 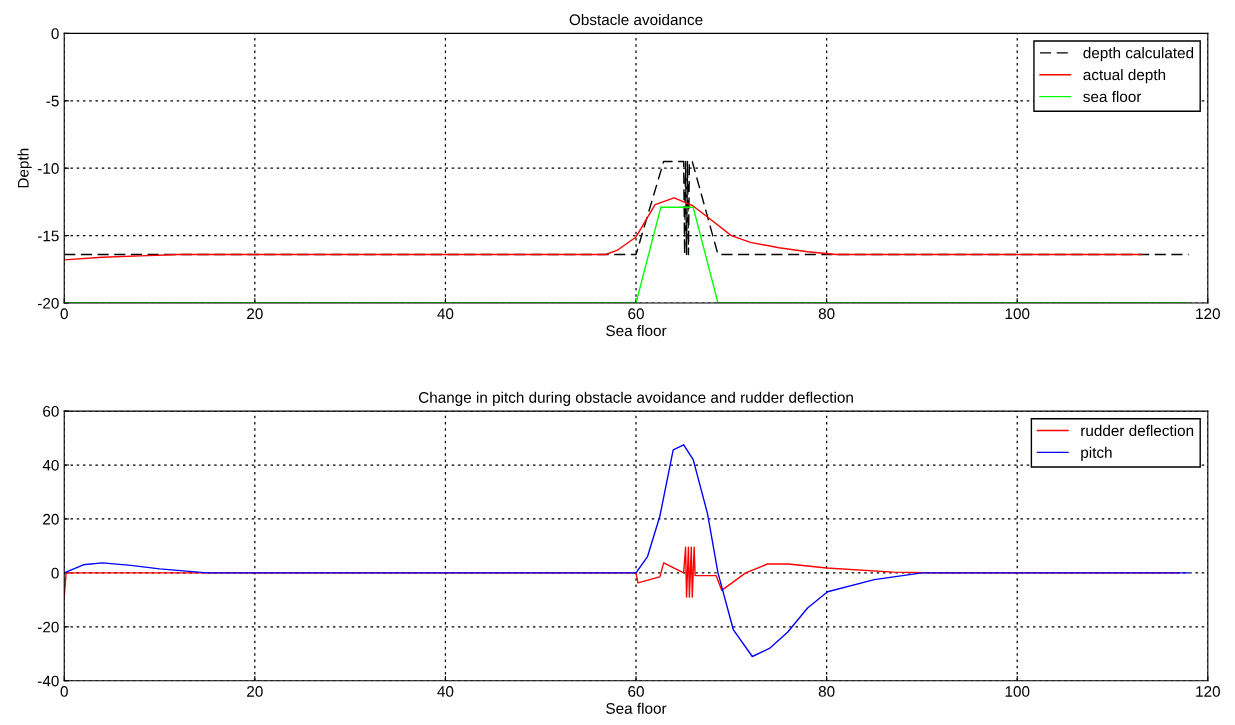 What do you see at coordinates (51, 411) in the screenshot?
I see `y-tick-label: 60` at bounding box center [51, 411].